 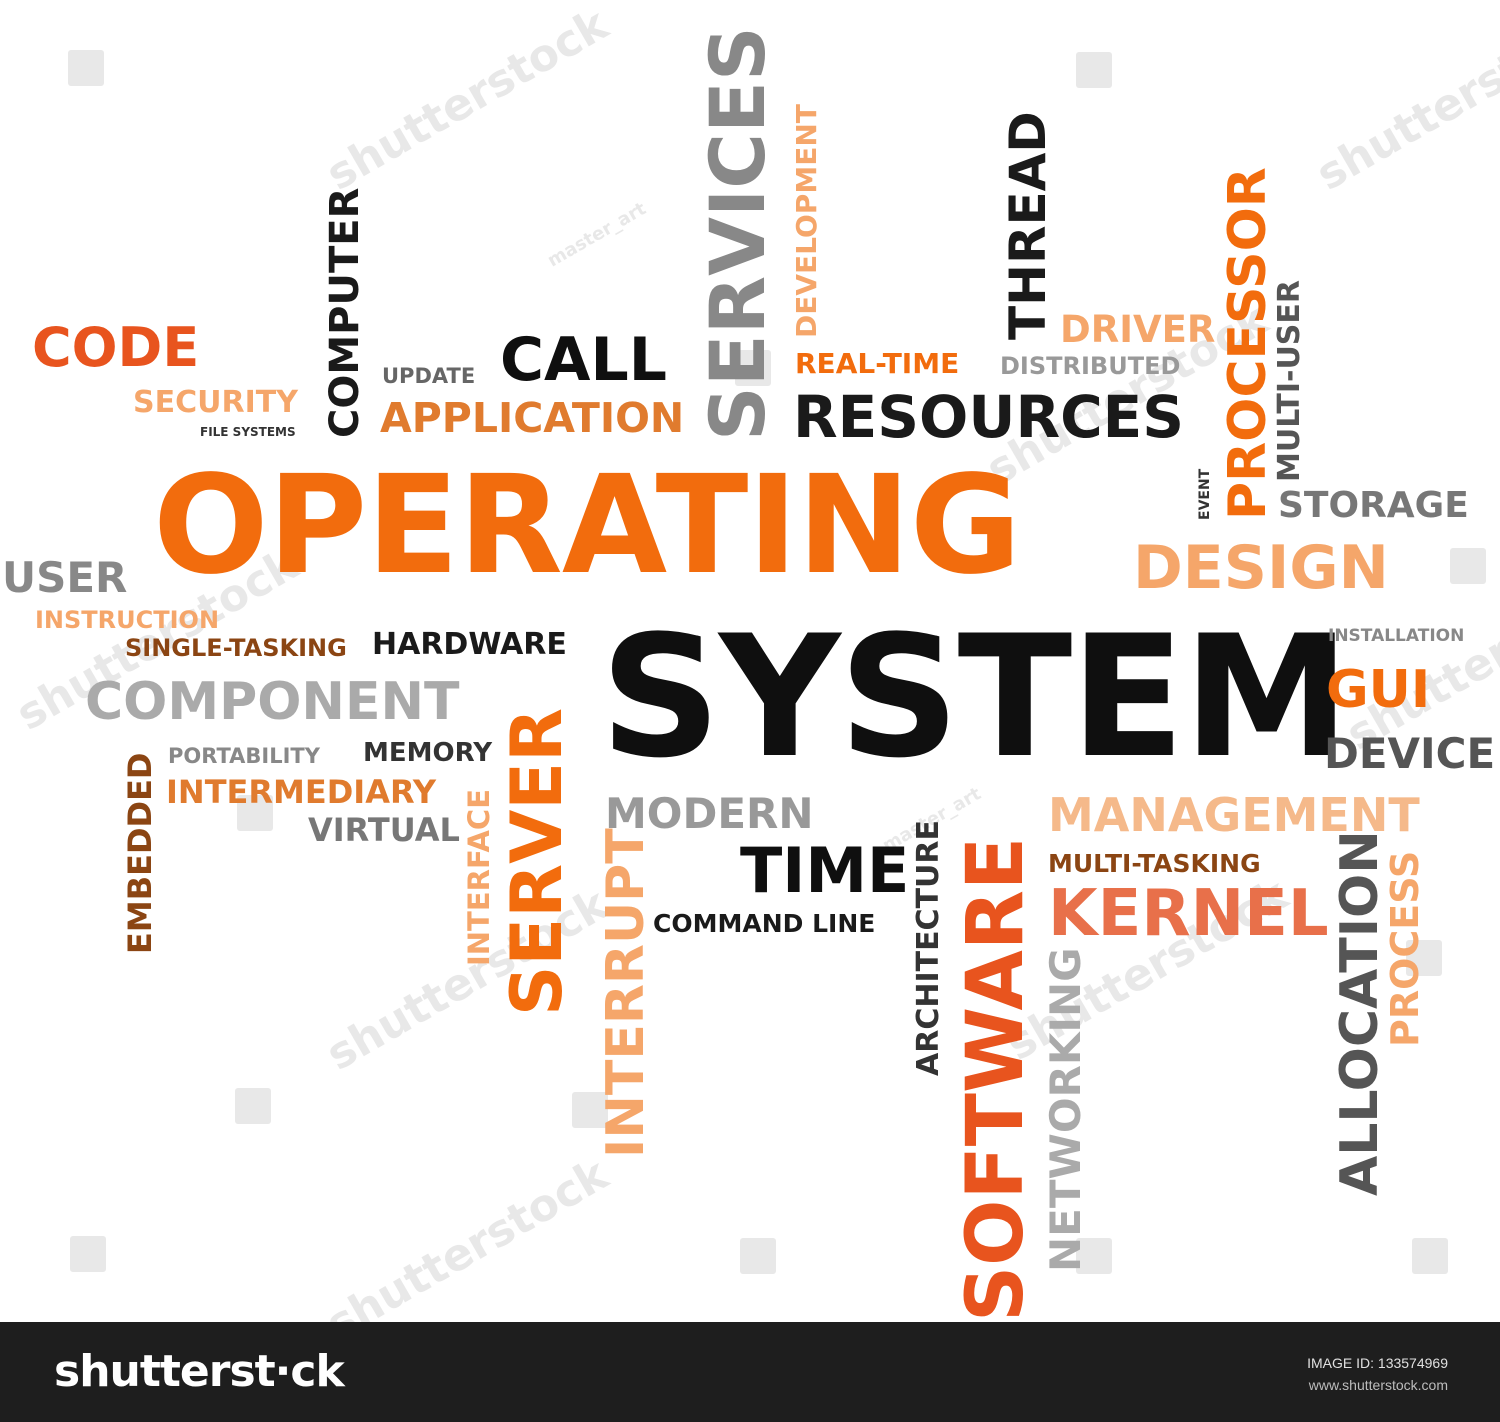 I want to click on word-resources: RESOURCES, so click(x=989, y=417).